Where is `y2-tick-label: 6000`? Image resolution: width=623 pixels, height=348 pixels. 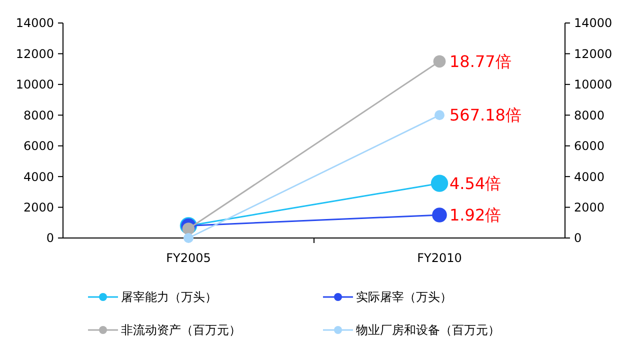
y2-tick-label: 6000 is located at coordinates (589, 146).